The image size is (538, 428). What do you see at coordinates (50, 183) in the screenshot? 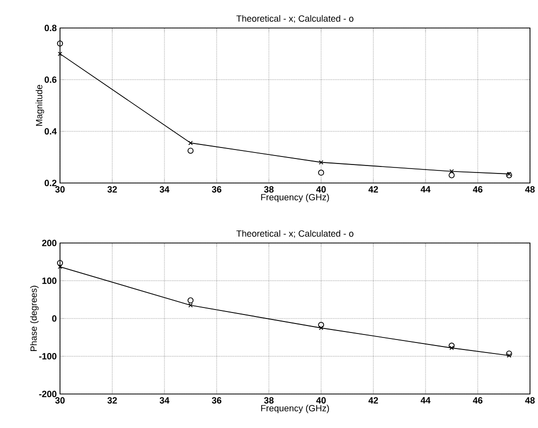
I see `y-tick-label: 0.2` at bounding box center [50, 183].